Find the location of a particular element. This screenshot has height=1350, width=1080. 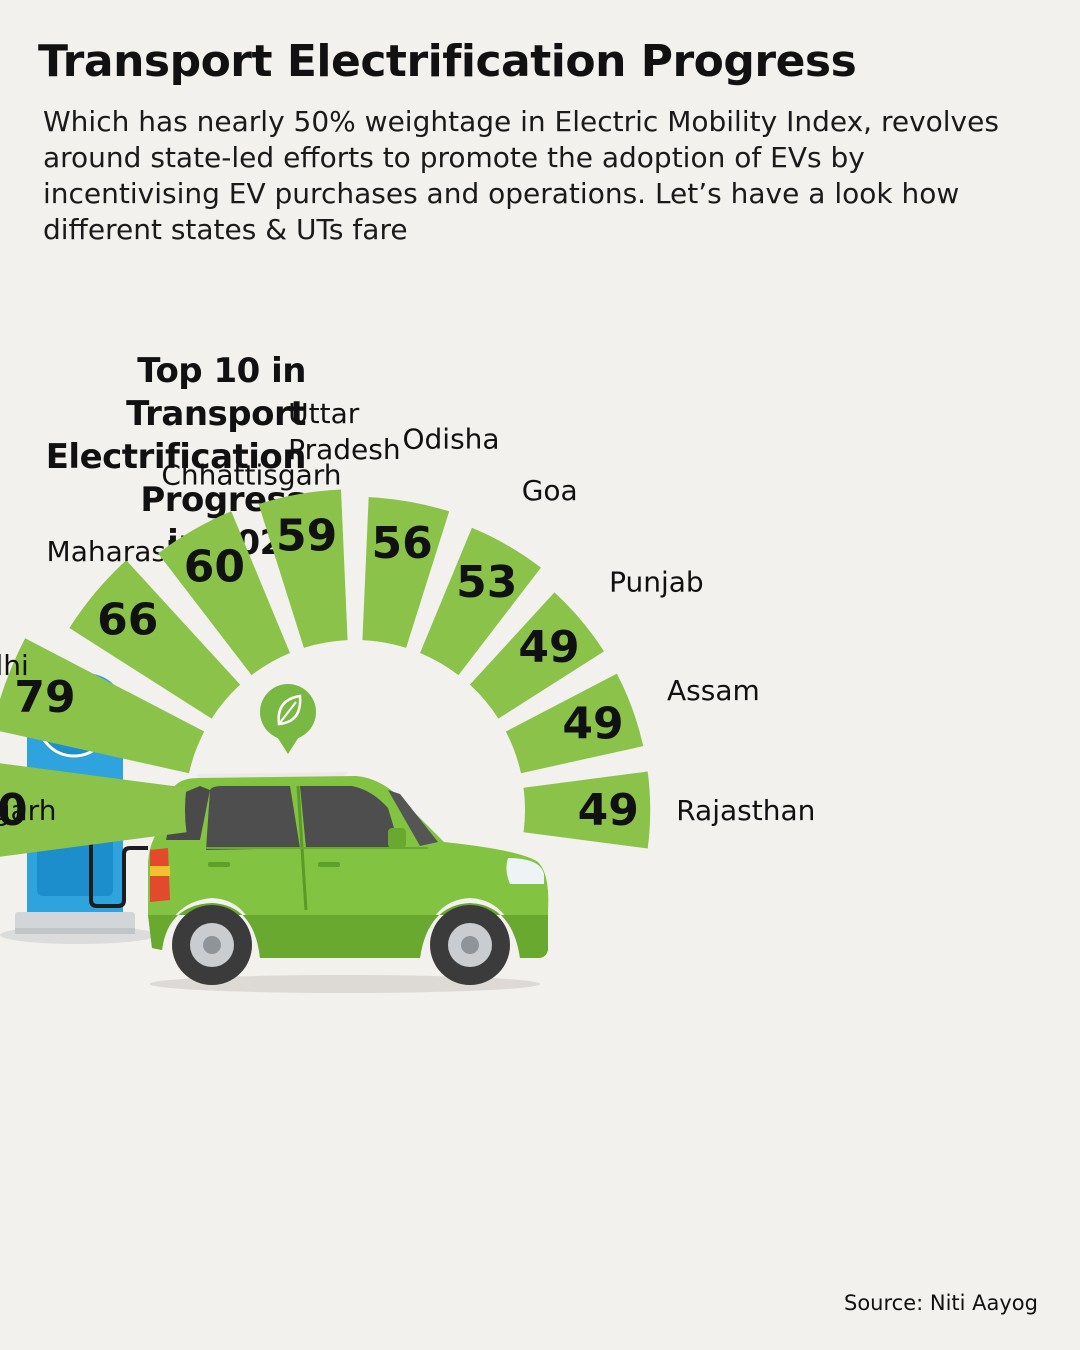

bar-goa is located at coordinates (480, 601).